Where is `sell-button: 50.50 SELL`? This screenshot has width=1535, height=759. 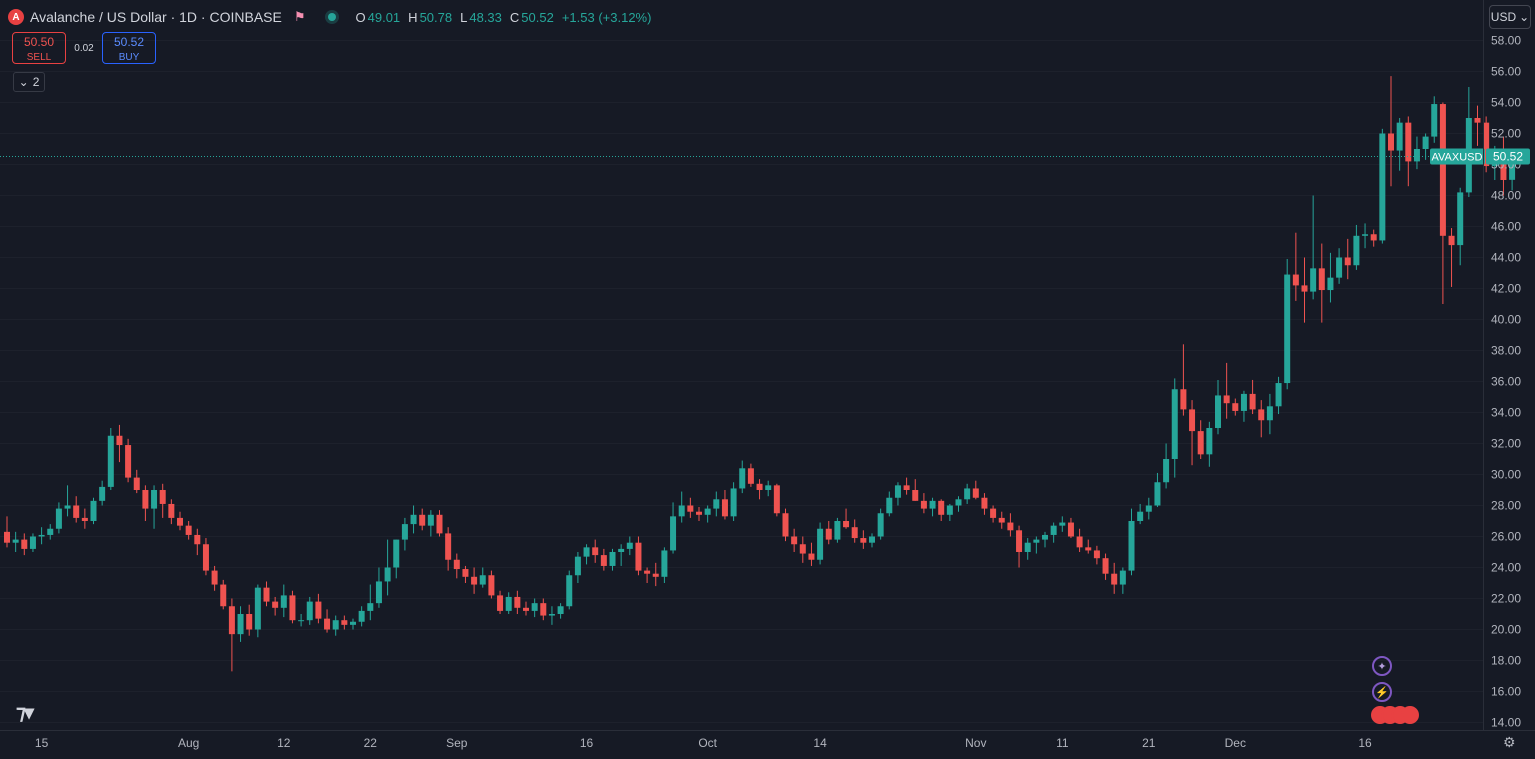 sell-button: 50.50 SELL is located at coordinates (39, 48).